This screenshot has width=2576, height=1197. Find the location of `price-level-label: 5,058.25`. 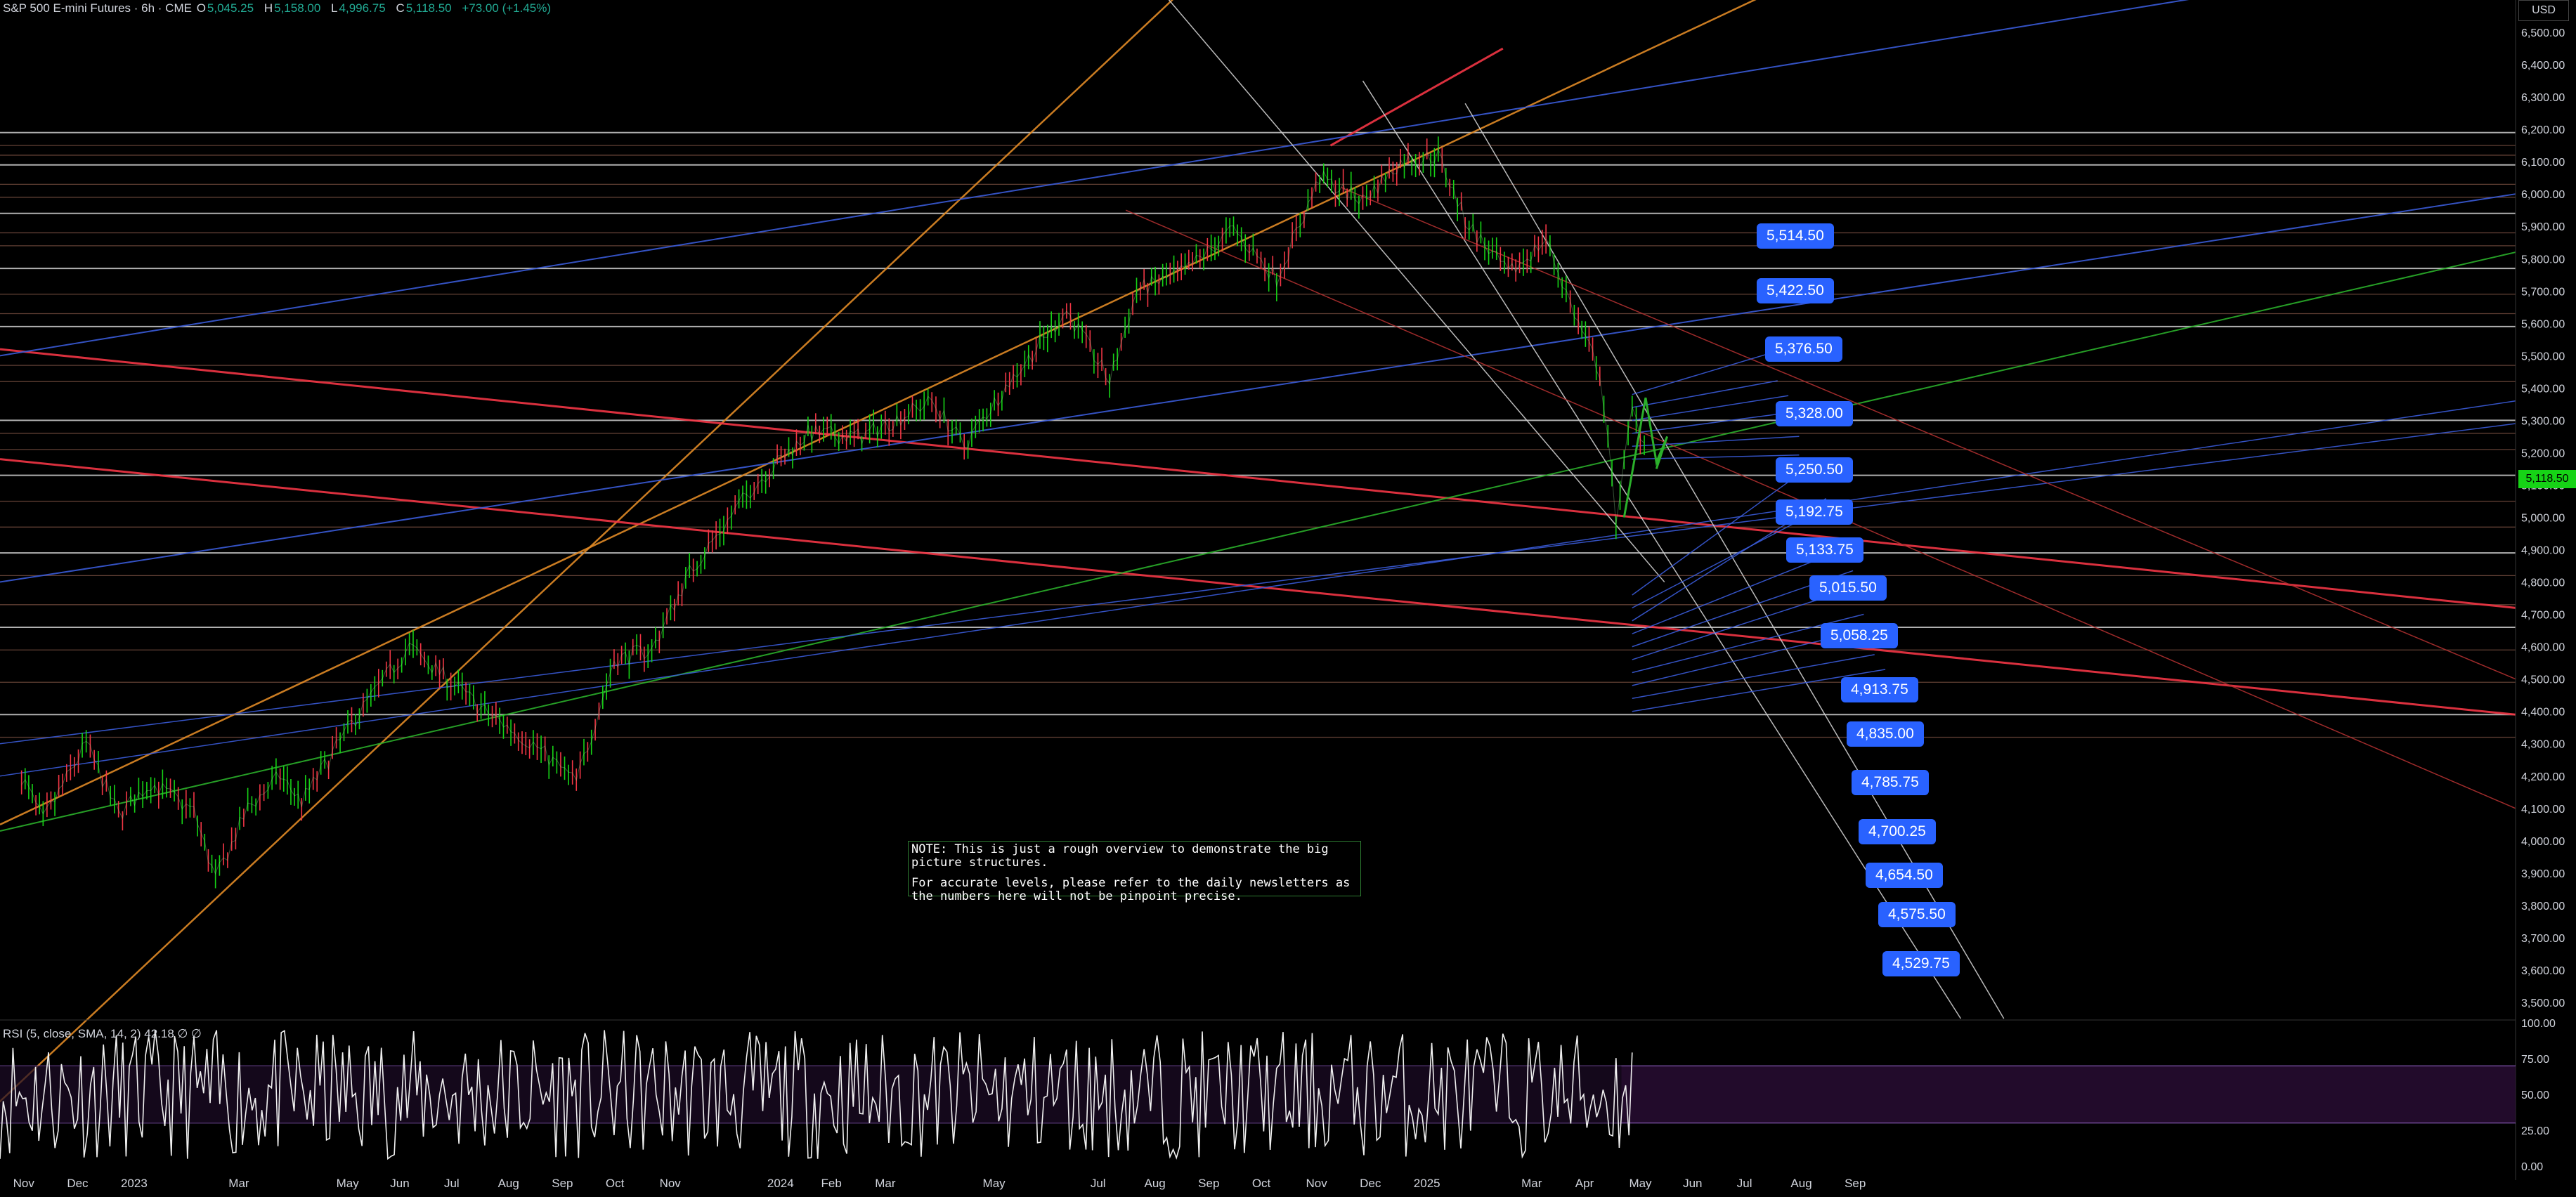

price-level-label: 5,058.25 is located at coordinates (1859, 635).